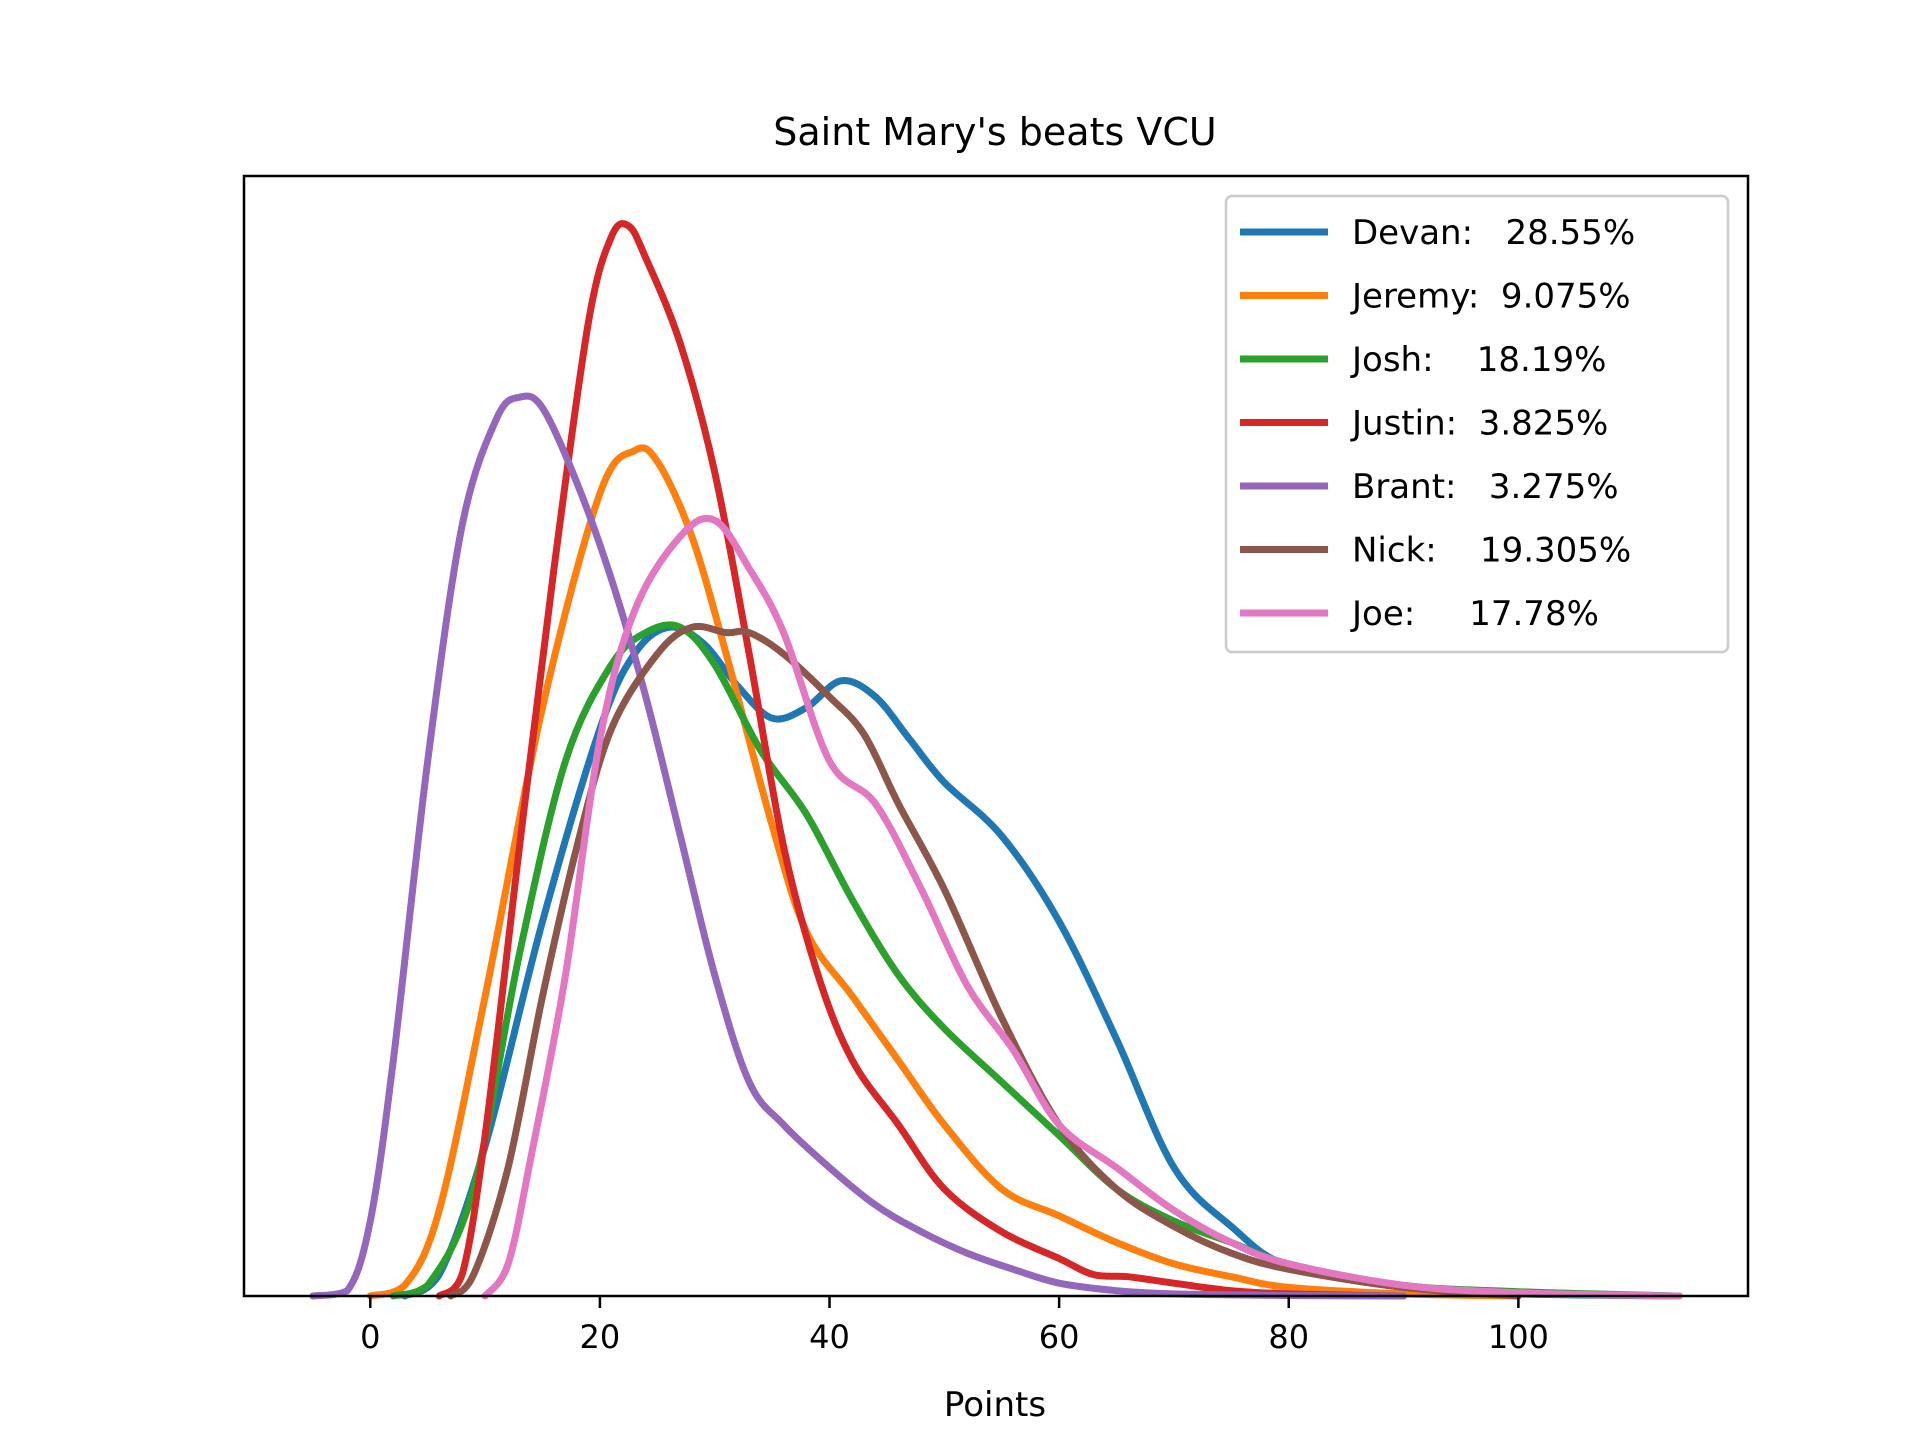 This screenshot has height=1440, width=1920. I want to click on legend-label: Justin: 3.825%, so click(1479, 424).